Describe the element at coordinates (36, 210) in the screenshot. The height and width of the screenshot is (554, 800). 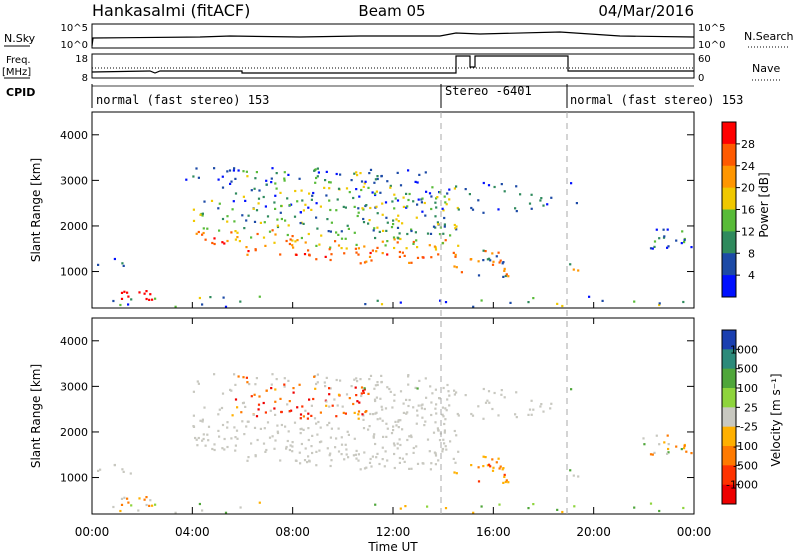
I see `power-y-label: Slant Range [km]` at that location.